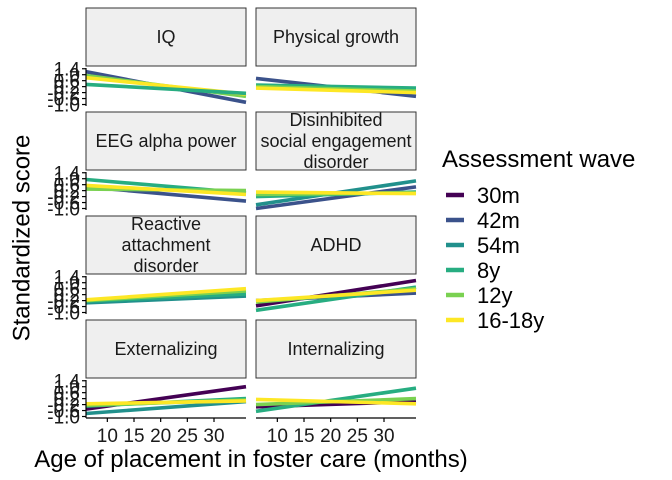 This screenshot has height=480, width=672. What do you see at coordinates (494, 295) in the screenshot?
I see `legend-label: 12y` at bounding box center [494, 295].